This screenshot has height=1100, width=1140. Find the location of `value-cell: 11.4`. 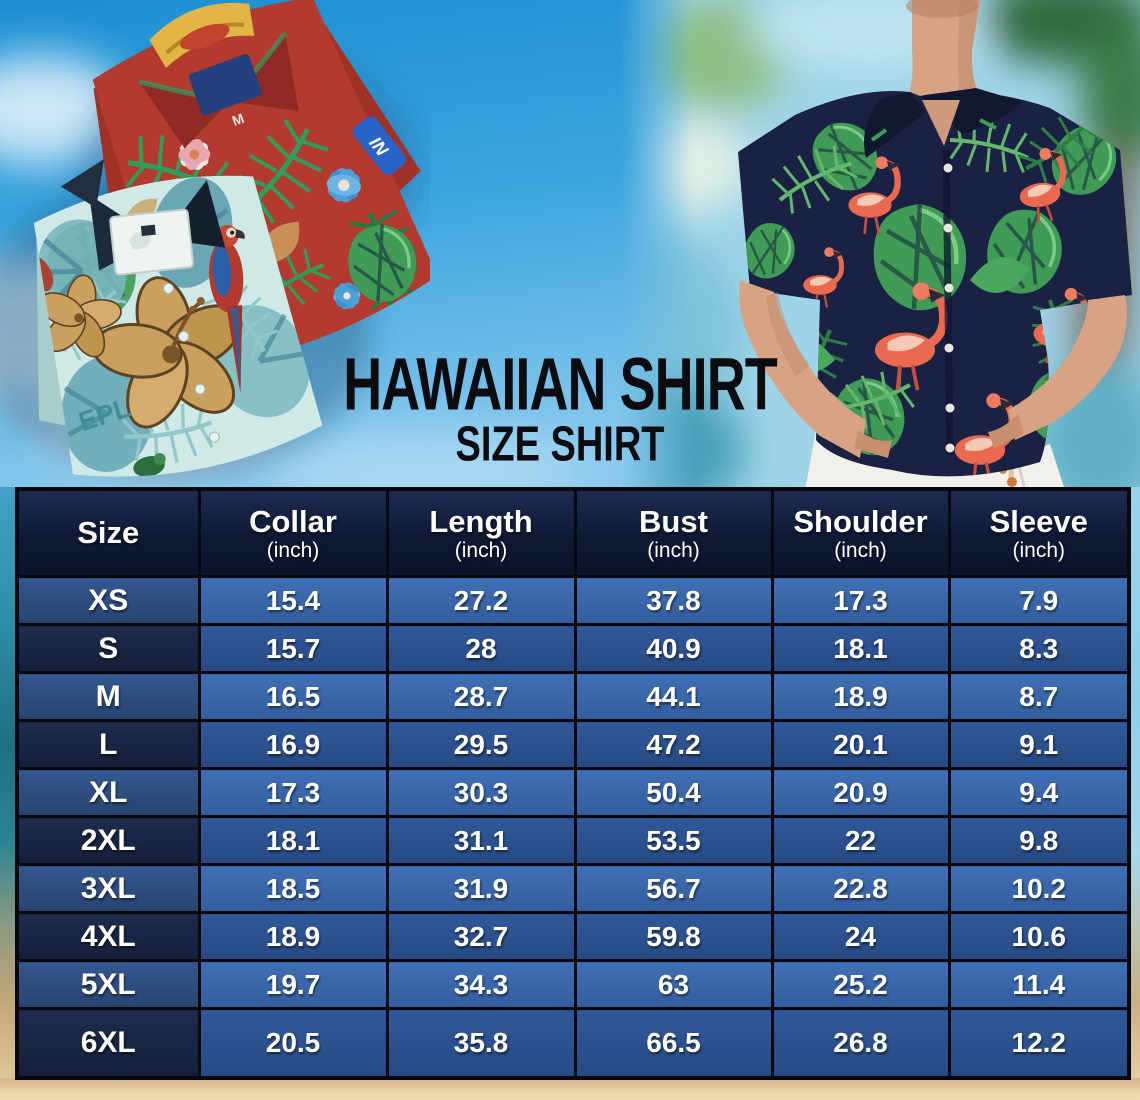

value-cell: 11.4 is located at coordinates (1039, 984).